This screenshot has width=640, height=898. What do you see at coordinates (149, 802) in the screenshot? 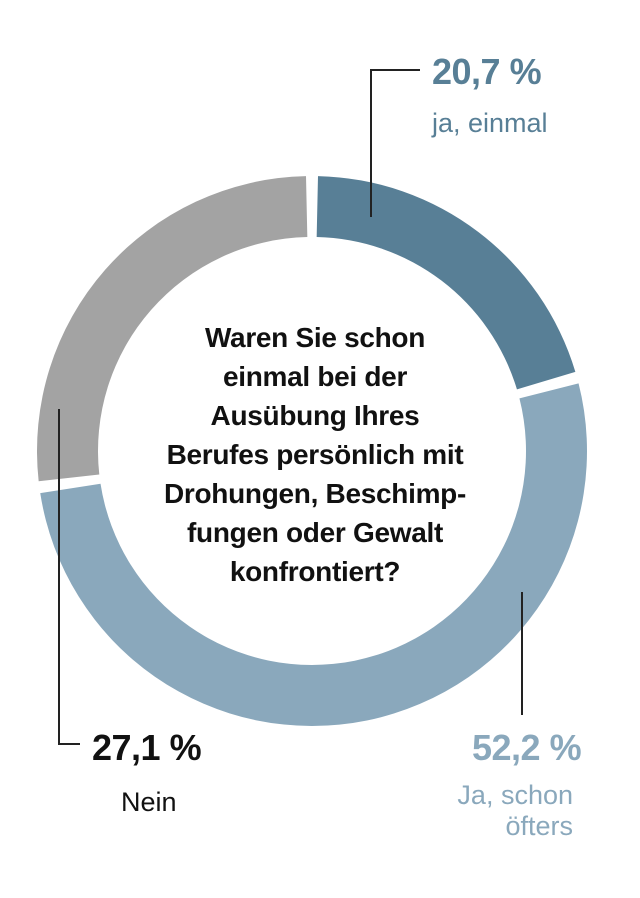
I see `category-label-nein: Nein` at bounding box center [149, 802].